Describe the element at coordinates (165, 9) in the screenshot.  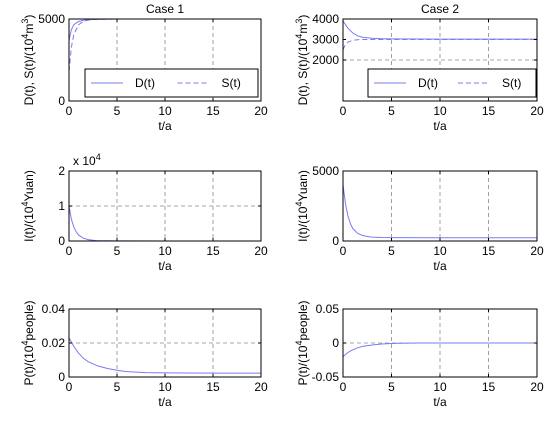
I see `chart-title: Case 1` at that location.